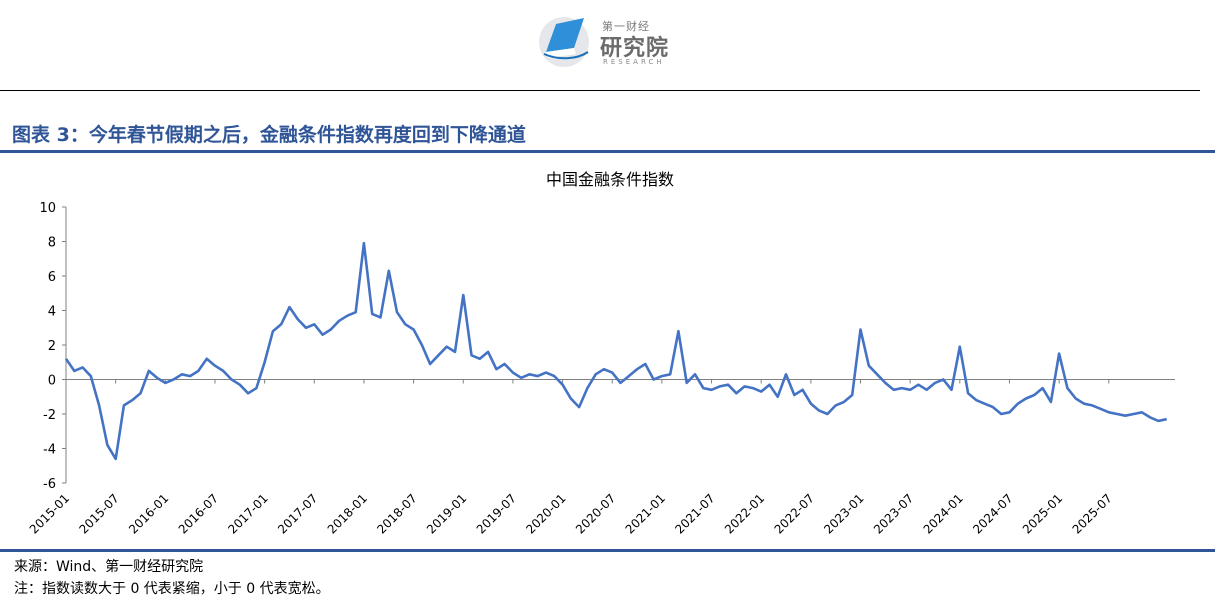 This screenshot has height=610, width=1215. What do you see at coordinates (109, 567) in the screenshot?
I see `source-text: 来源：Wind、第一财经研究院` at bounding box center [109, 567].